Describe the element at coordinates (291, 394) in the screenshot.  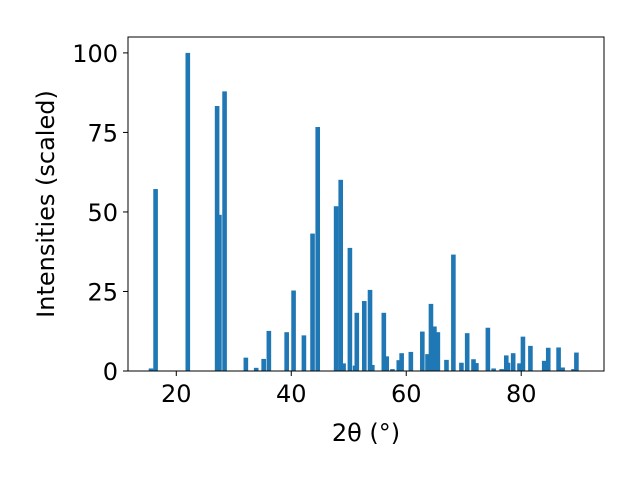
I see `x-tick-label: 40` at that location.